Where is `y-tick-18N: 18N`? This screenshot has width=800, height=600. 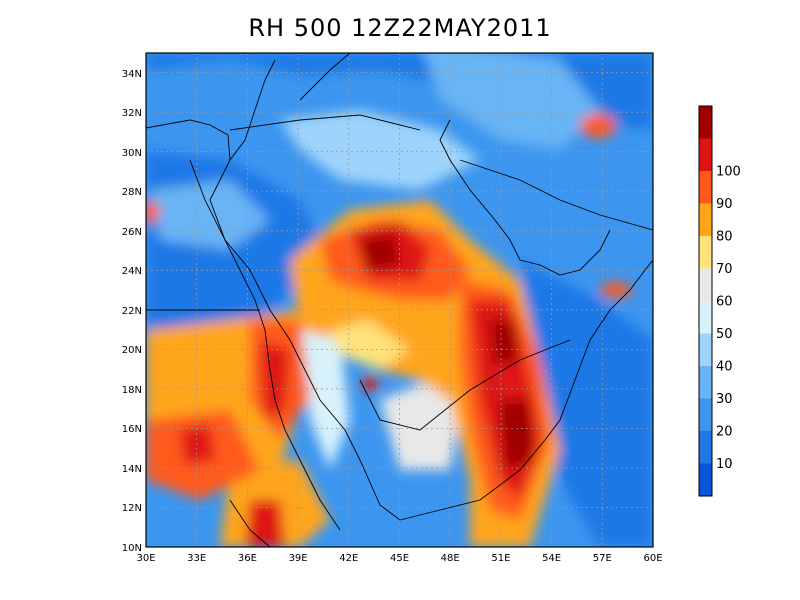 y-tick-18N: 18N is located at coordinates (132, 390).